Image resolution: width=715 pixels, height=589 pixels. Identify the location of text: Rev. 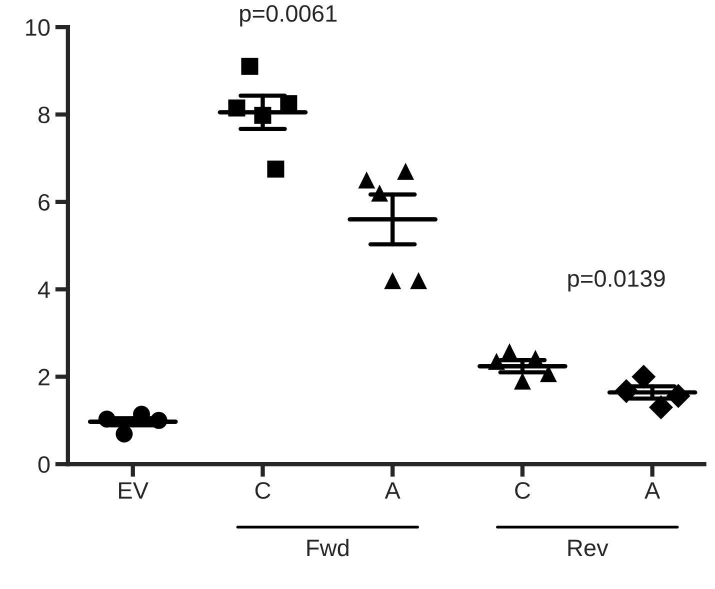
(588, 548).